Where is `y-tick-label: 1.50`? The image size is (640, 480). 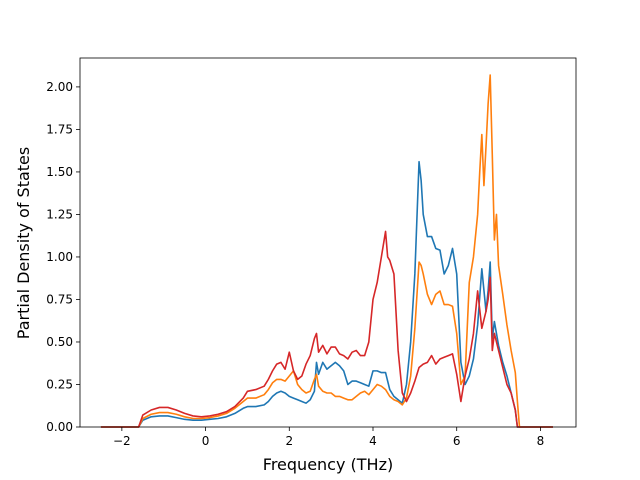 y-tick-label: 1.50 is located at coordinates (59, 172).